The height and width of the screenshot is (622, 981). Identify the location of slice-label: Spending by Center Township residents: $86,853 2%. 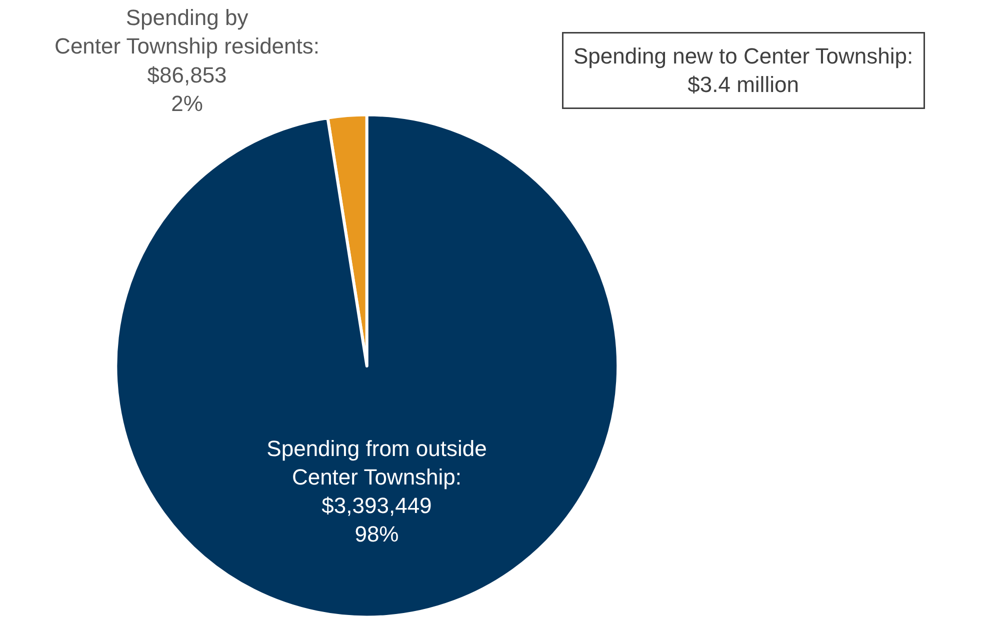
(187, 60).